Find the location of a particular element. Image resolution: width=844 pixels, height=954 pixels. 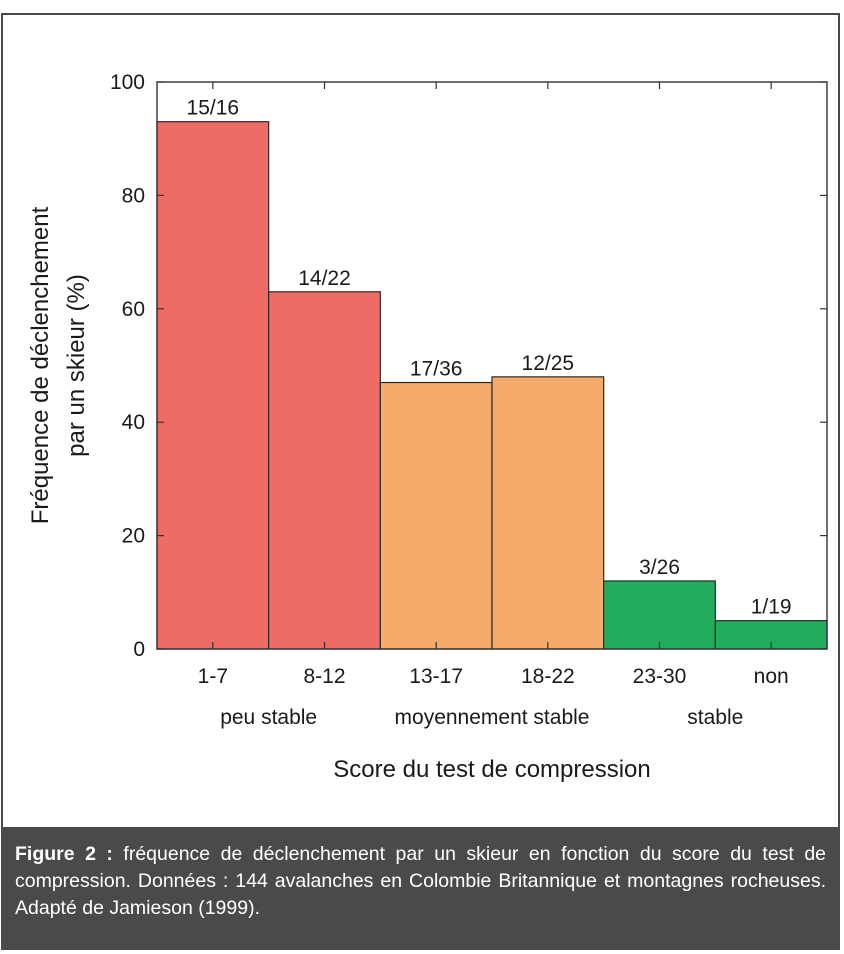

bar-value-label: 17/36 is located at coordinates (436, 369).